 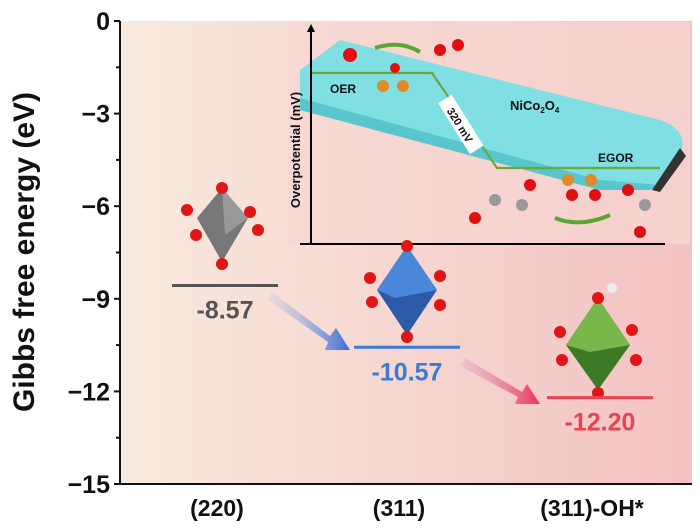 What do you see at coordinates (217, 508) in the screenshot?
I see `x-tick-label: (220)` at bounding box center [217, 508].